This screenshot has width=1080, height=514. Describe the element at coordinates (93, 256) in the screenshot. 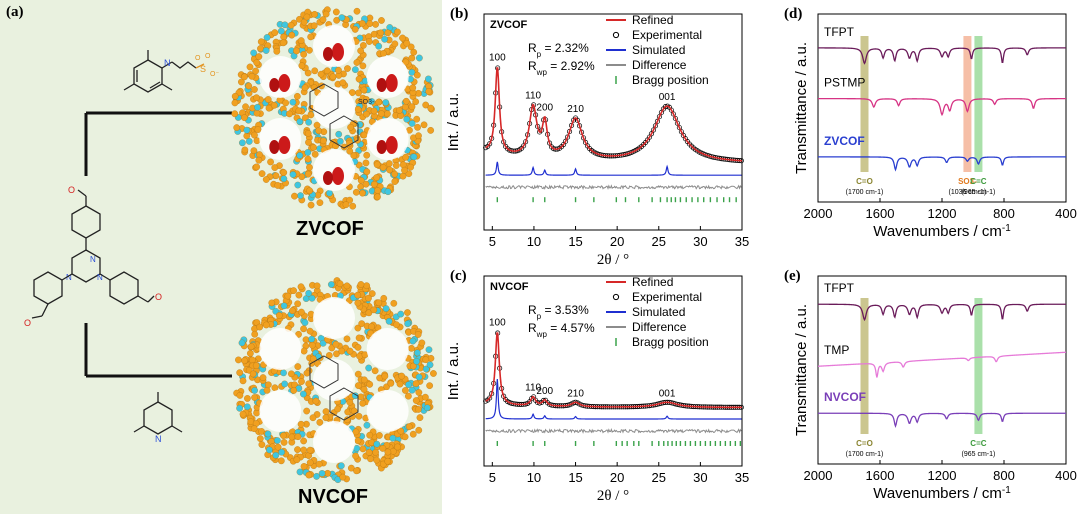

I see `tfpt-molecule-icon: O N N N O O` at that location.